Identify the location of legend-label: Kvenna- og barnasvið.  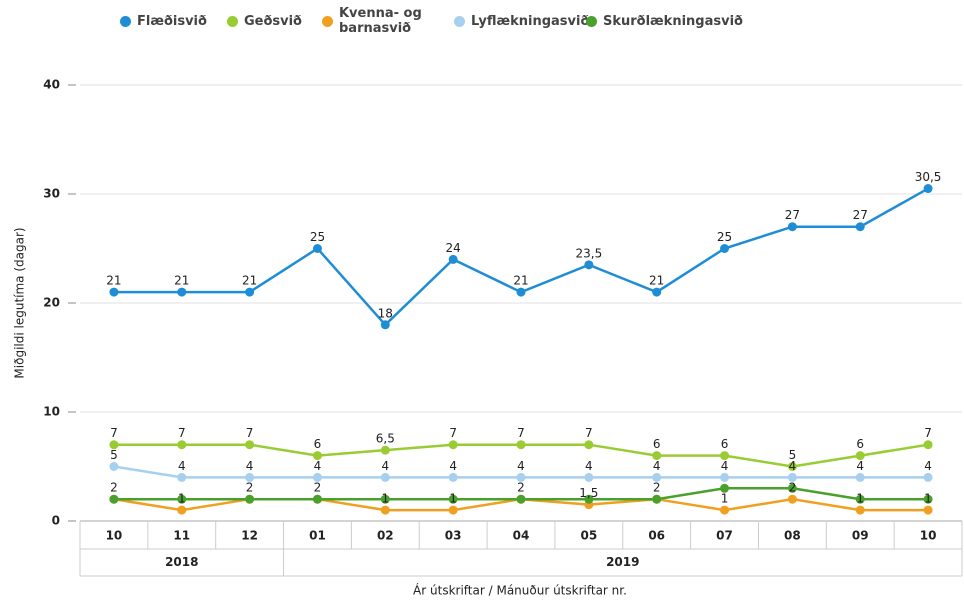
(380, 21).